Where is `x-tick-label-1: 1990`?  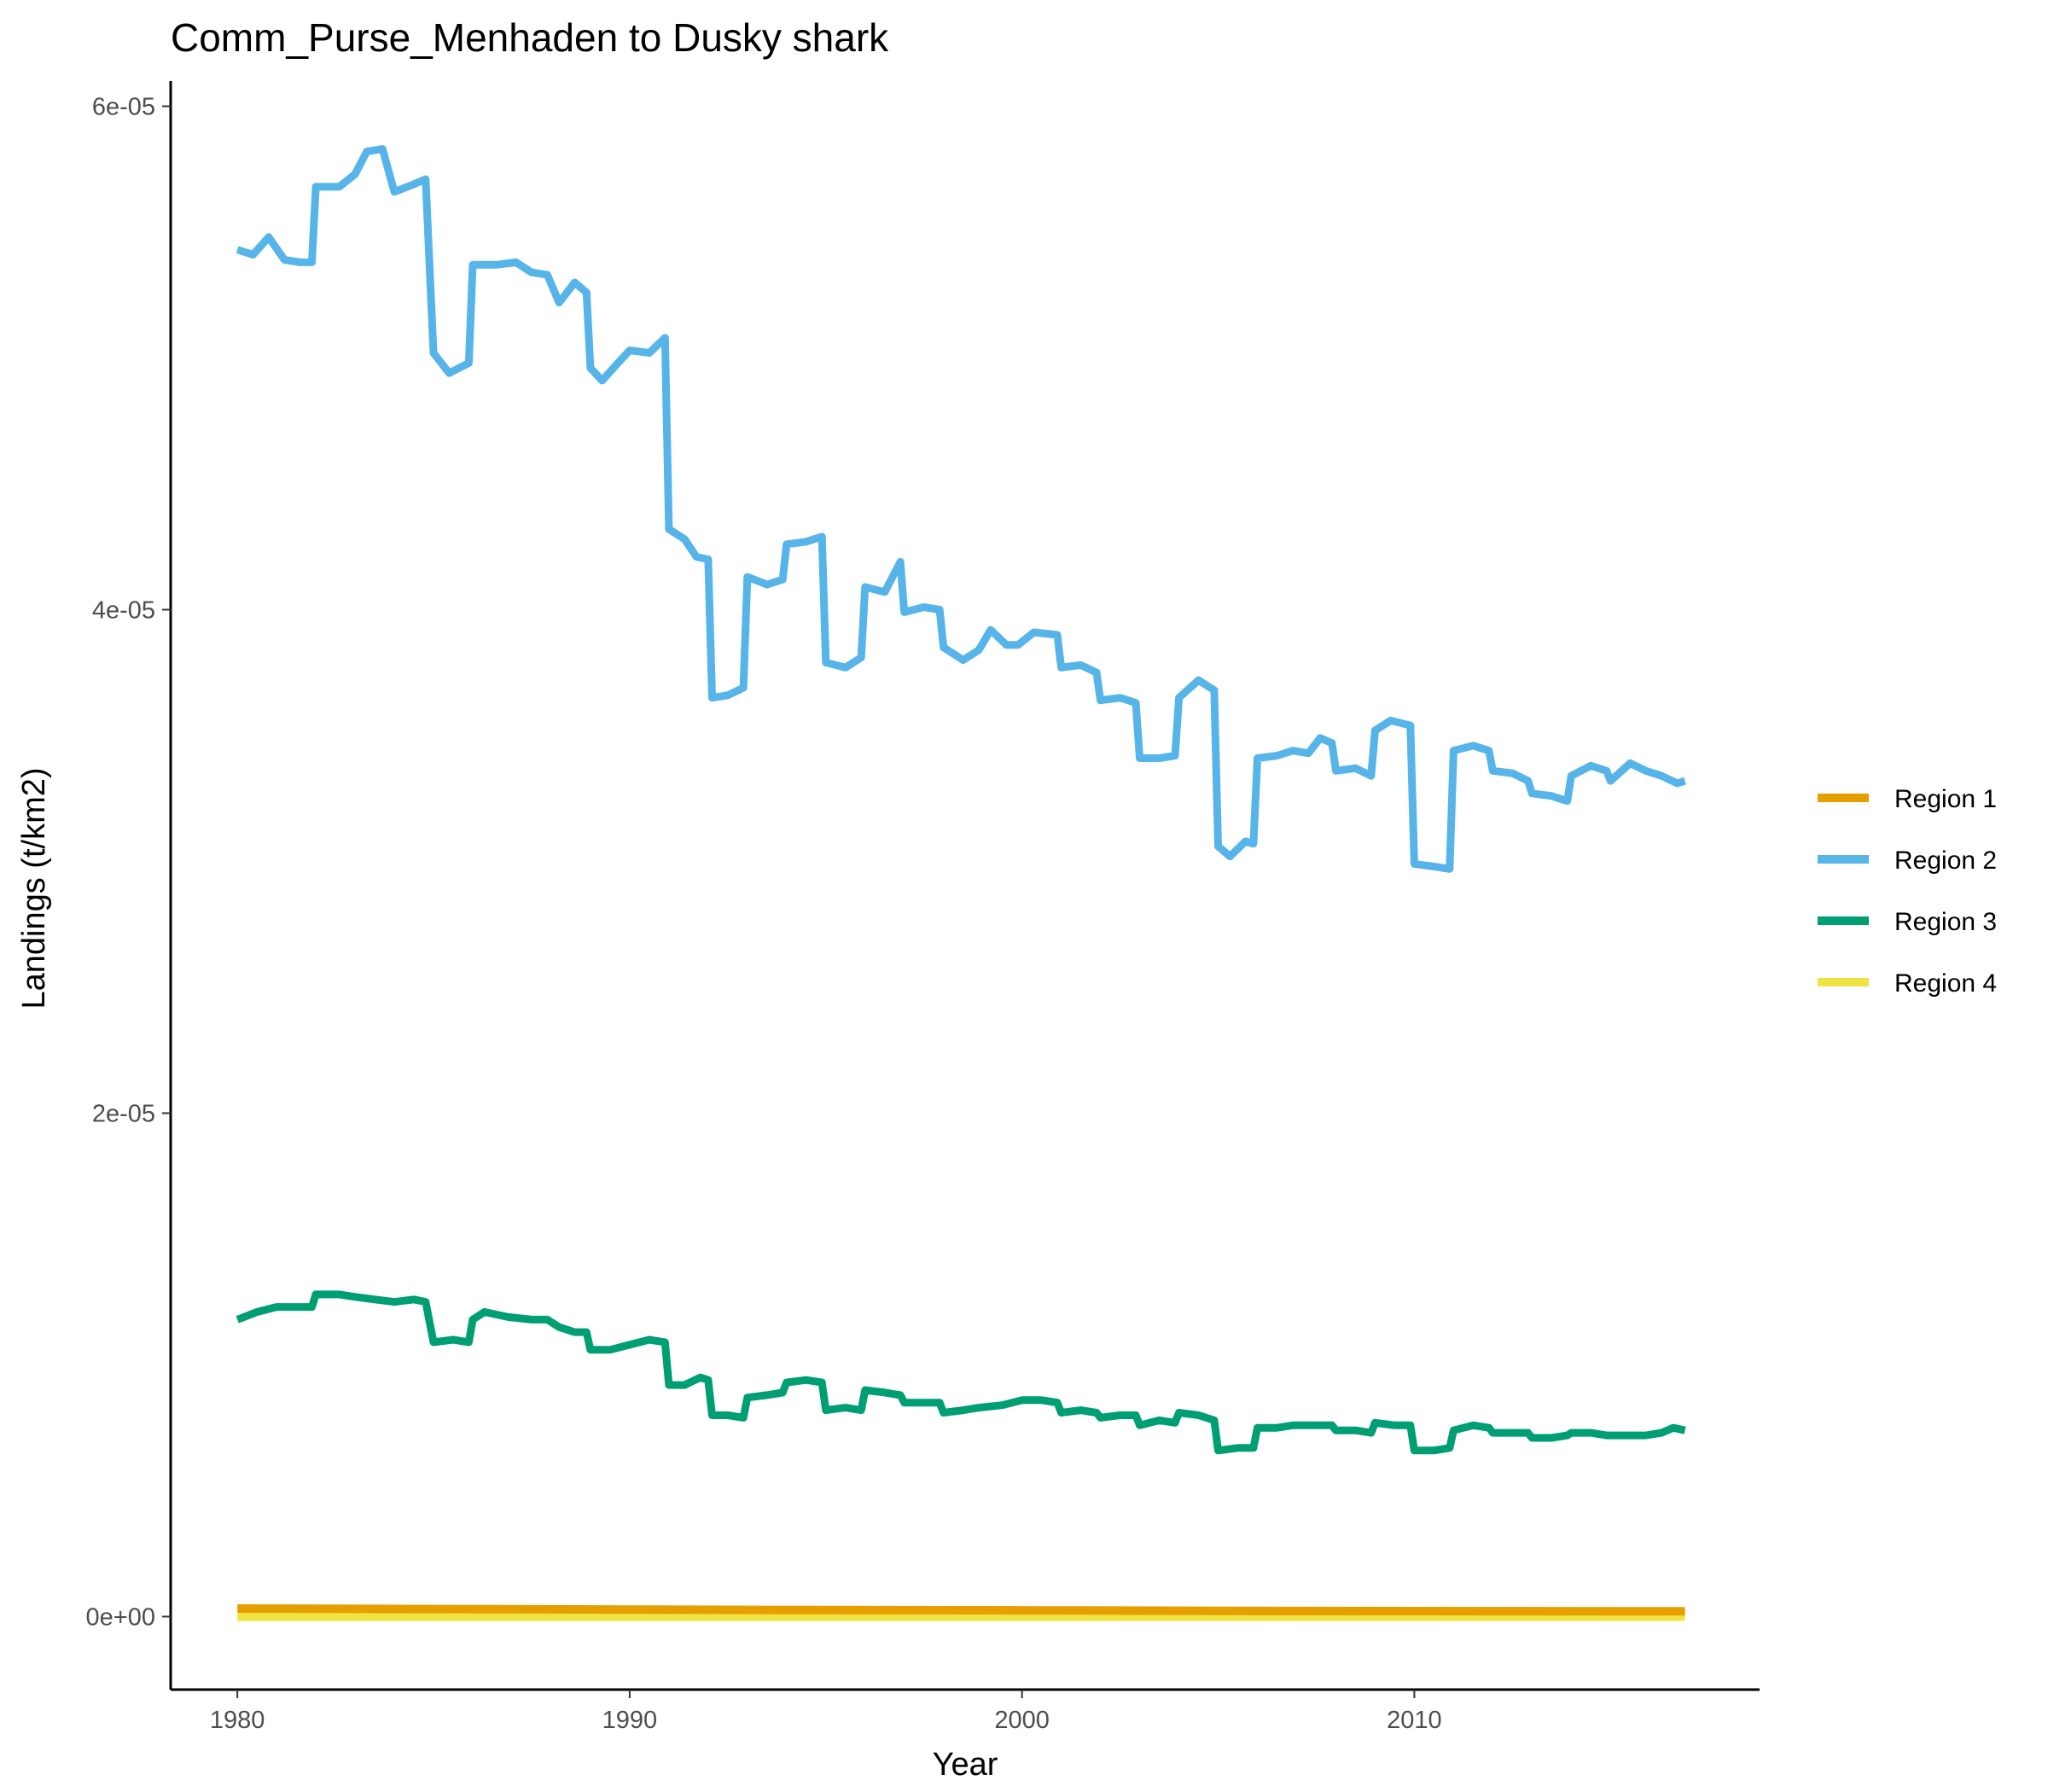 x-tick-label-1: 1990 is located at coordinates (630, 1720).